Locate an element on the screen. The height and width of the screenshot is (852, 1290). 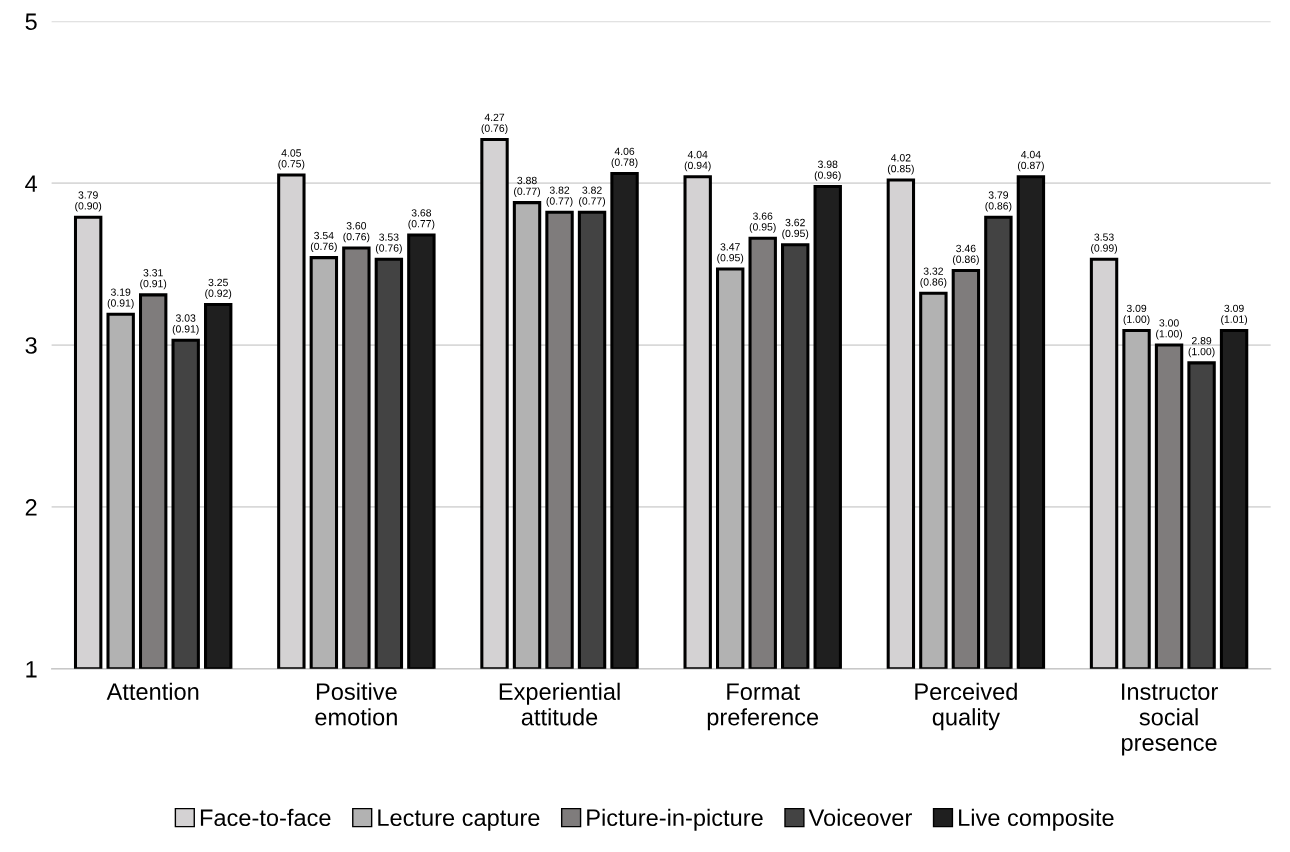
legend-label: Live composite is located at coordinates (1036, 819).